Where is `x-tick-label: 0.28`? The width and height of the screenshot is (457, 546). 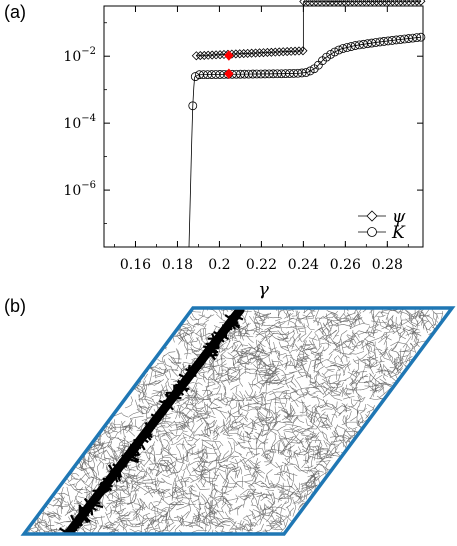
x-tick-label: 0.28 is located at coordinates (387, 265).